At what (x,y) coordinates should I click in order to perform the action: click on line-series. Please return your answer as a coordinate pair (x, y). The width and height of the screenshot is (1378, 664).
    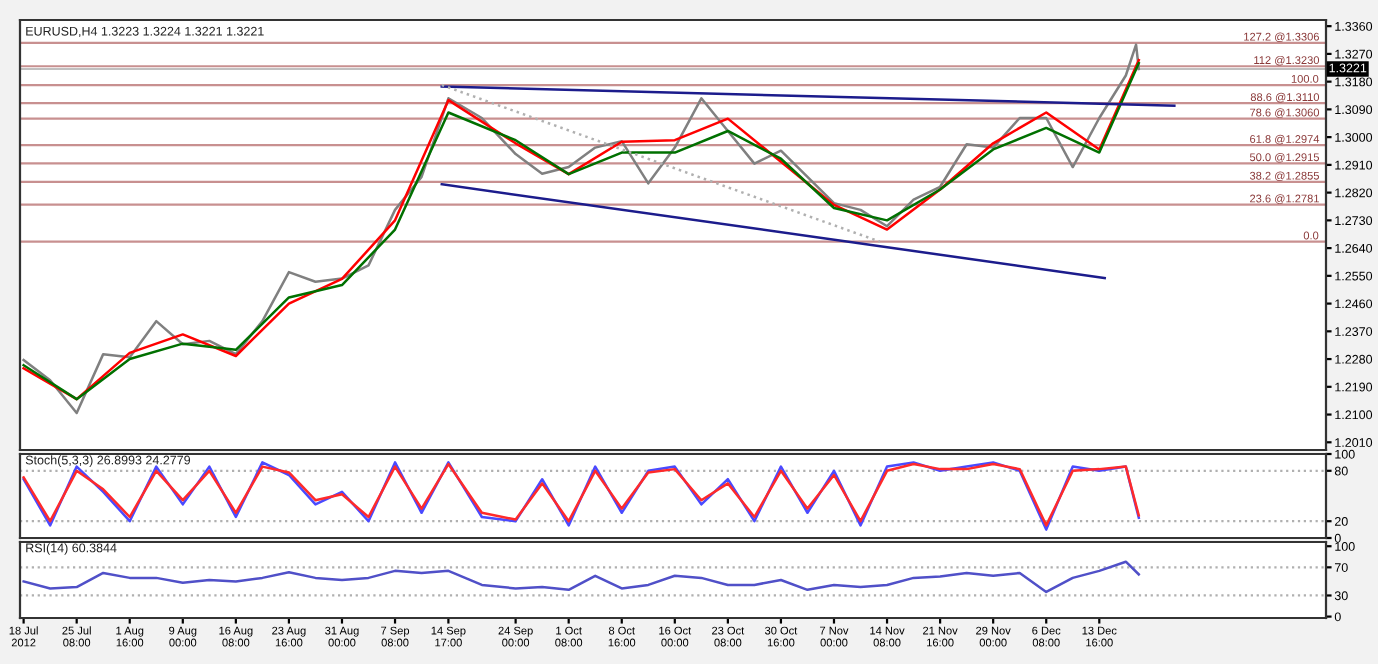
    Looking at the image, I should click on (581, 577).